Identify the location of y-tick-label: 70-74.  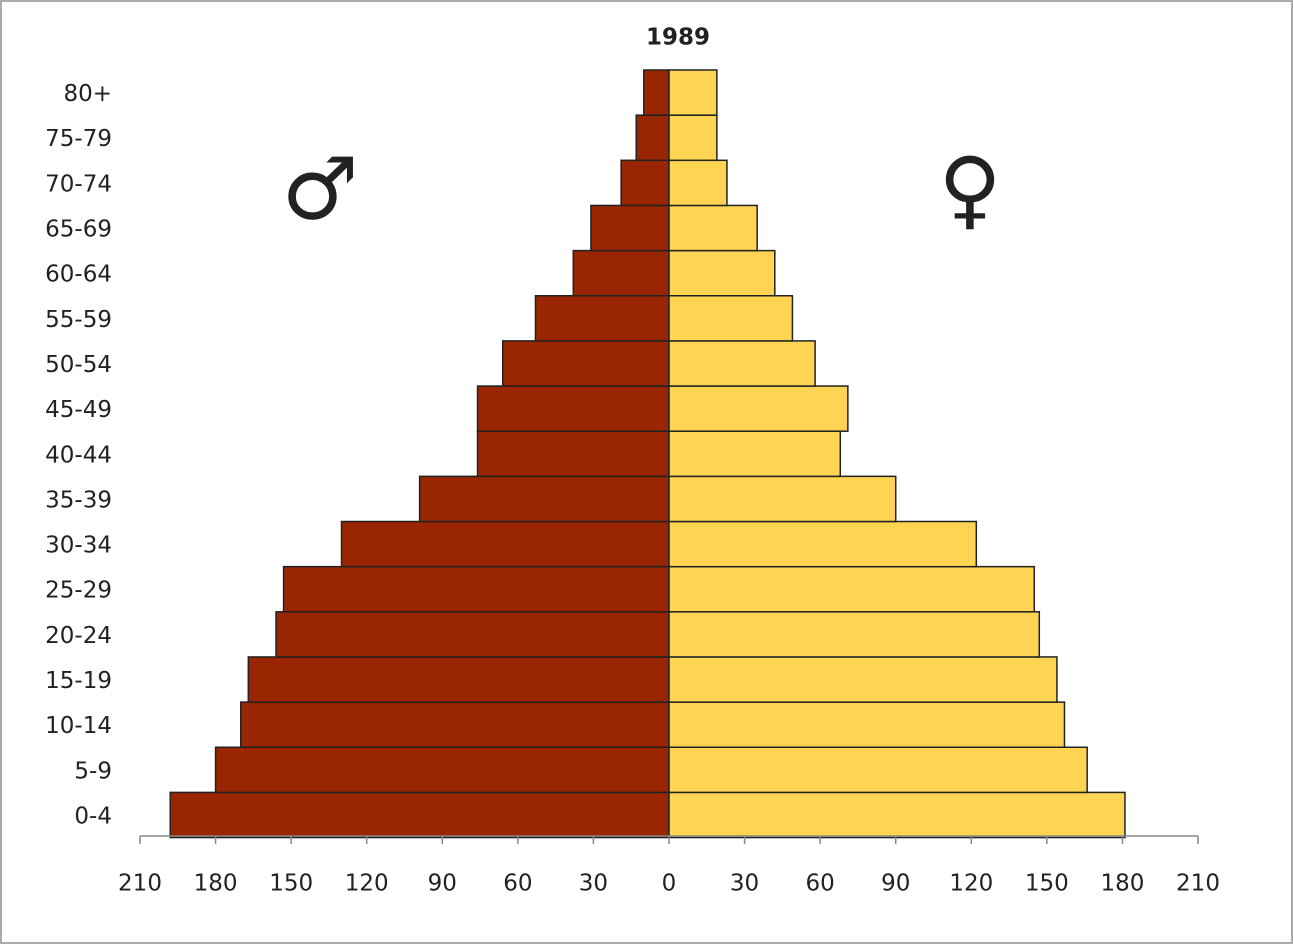
(78, 184).